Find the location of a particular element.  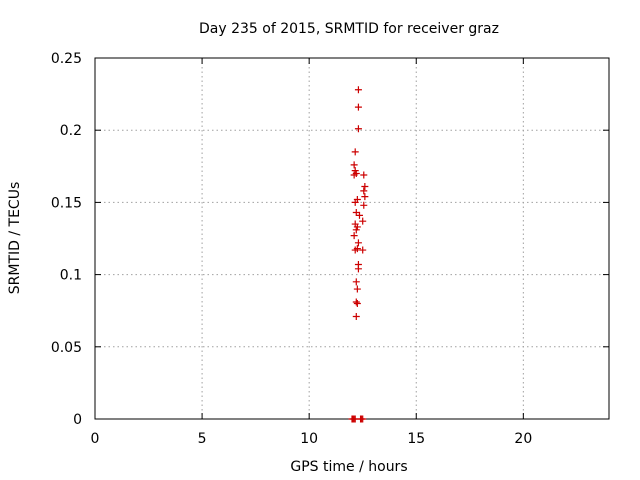

data-points is located at coordinates (358, 254).